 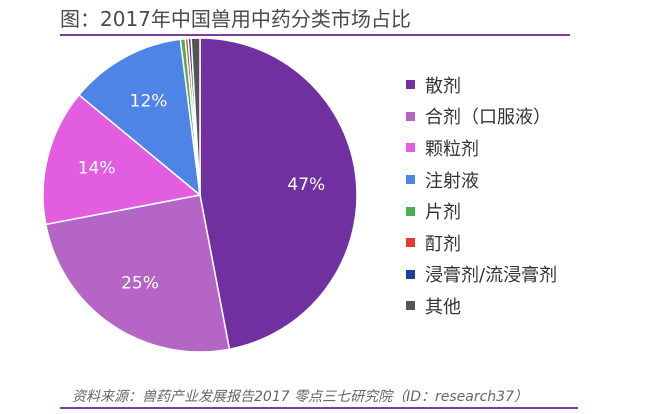 I want to click on legend: 散剂合剂（口服液） 颗粒剂注射液片剂酊剂浸膏剂/流浸膏剂 其他, so click(x=481, y=195).